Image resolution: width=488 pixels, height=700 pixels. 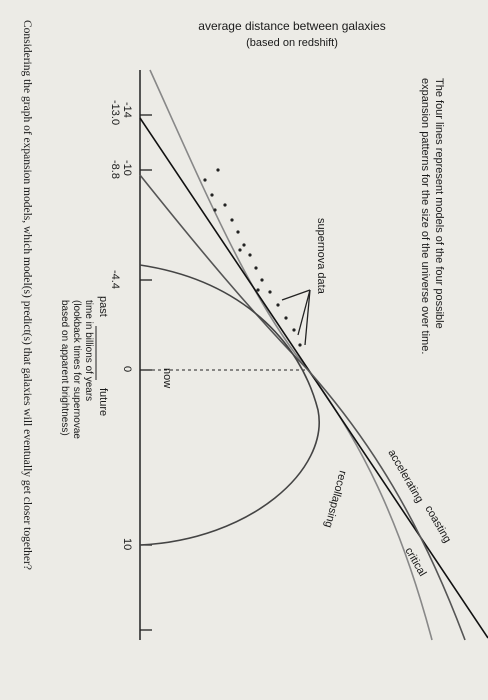 What do you see at coordinates (115, 112) in the screenshot?
I see `tick-label: -13.0` at bounding box center [115, 112].